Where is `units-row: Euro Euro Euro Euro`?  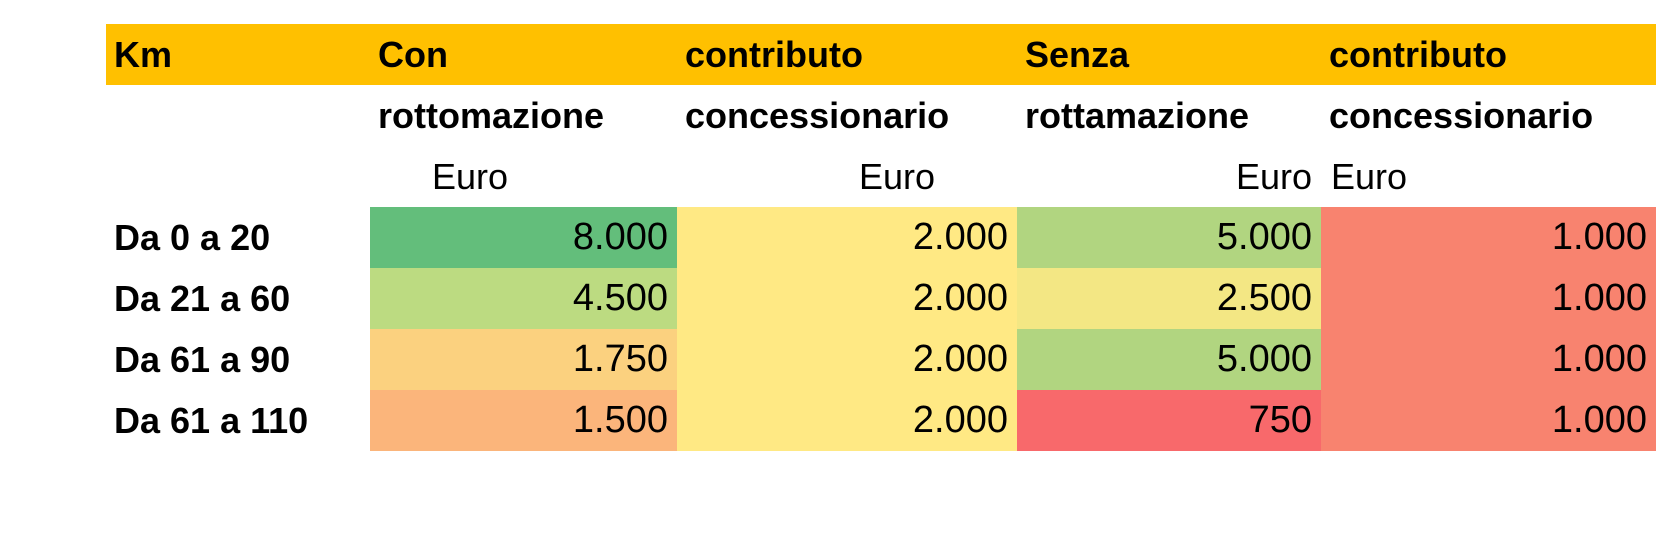
units-row: Euro Euro Euro Euro is located at coordinates (881, 176).